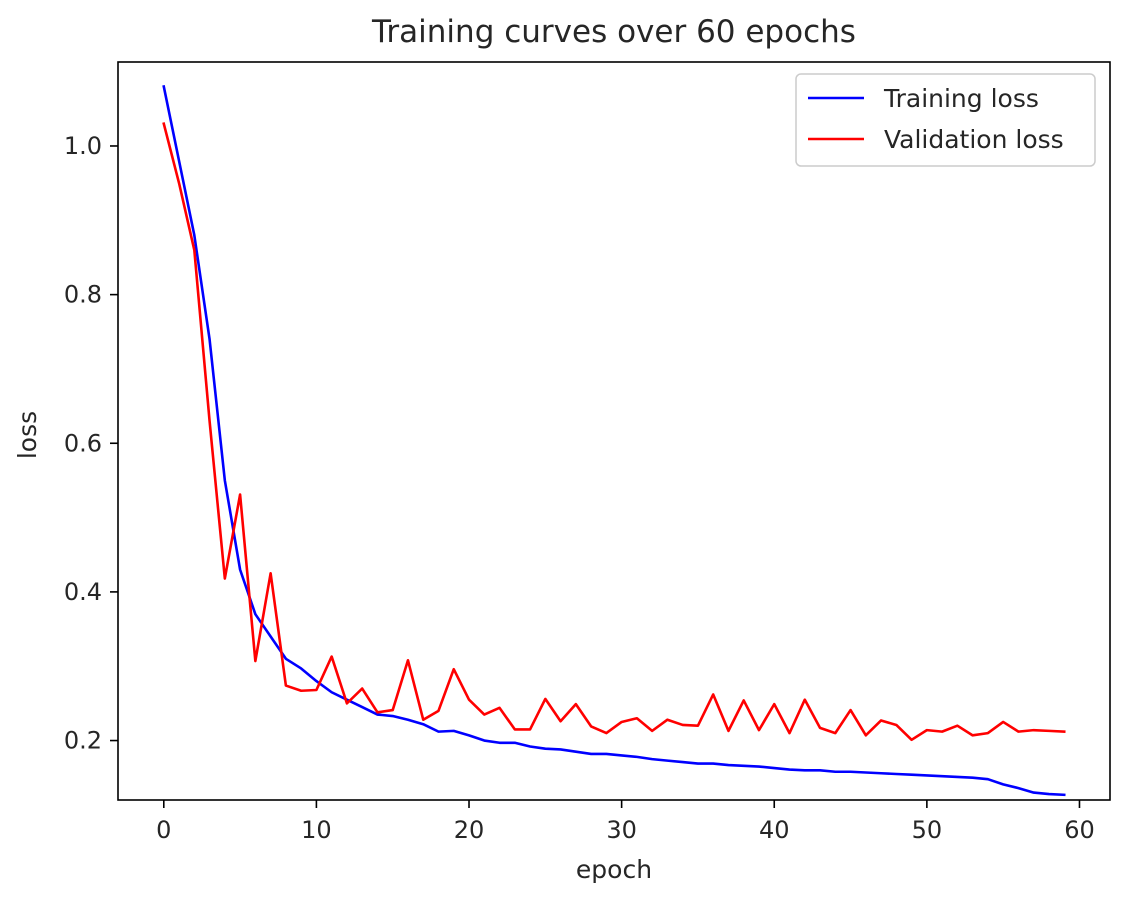 This screenshot has width=1125, height=897. I want to click on y-tick-label: 0.4, so click(83, 592).